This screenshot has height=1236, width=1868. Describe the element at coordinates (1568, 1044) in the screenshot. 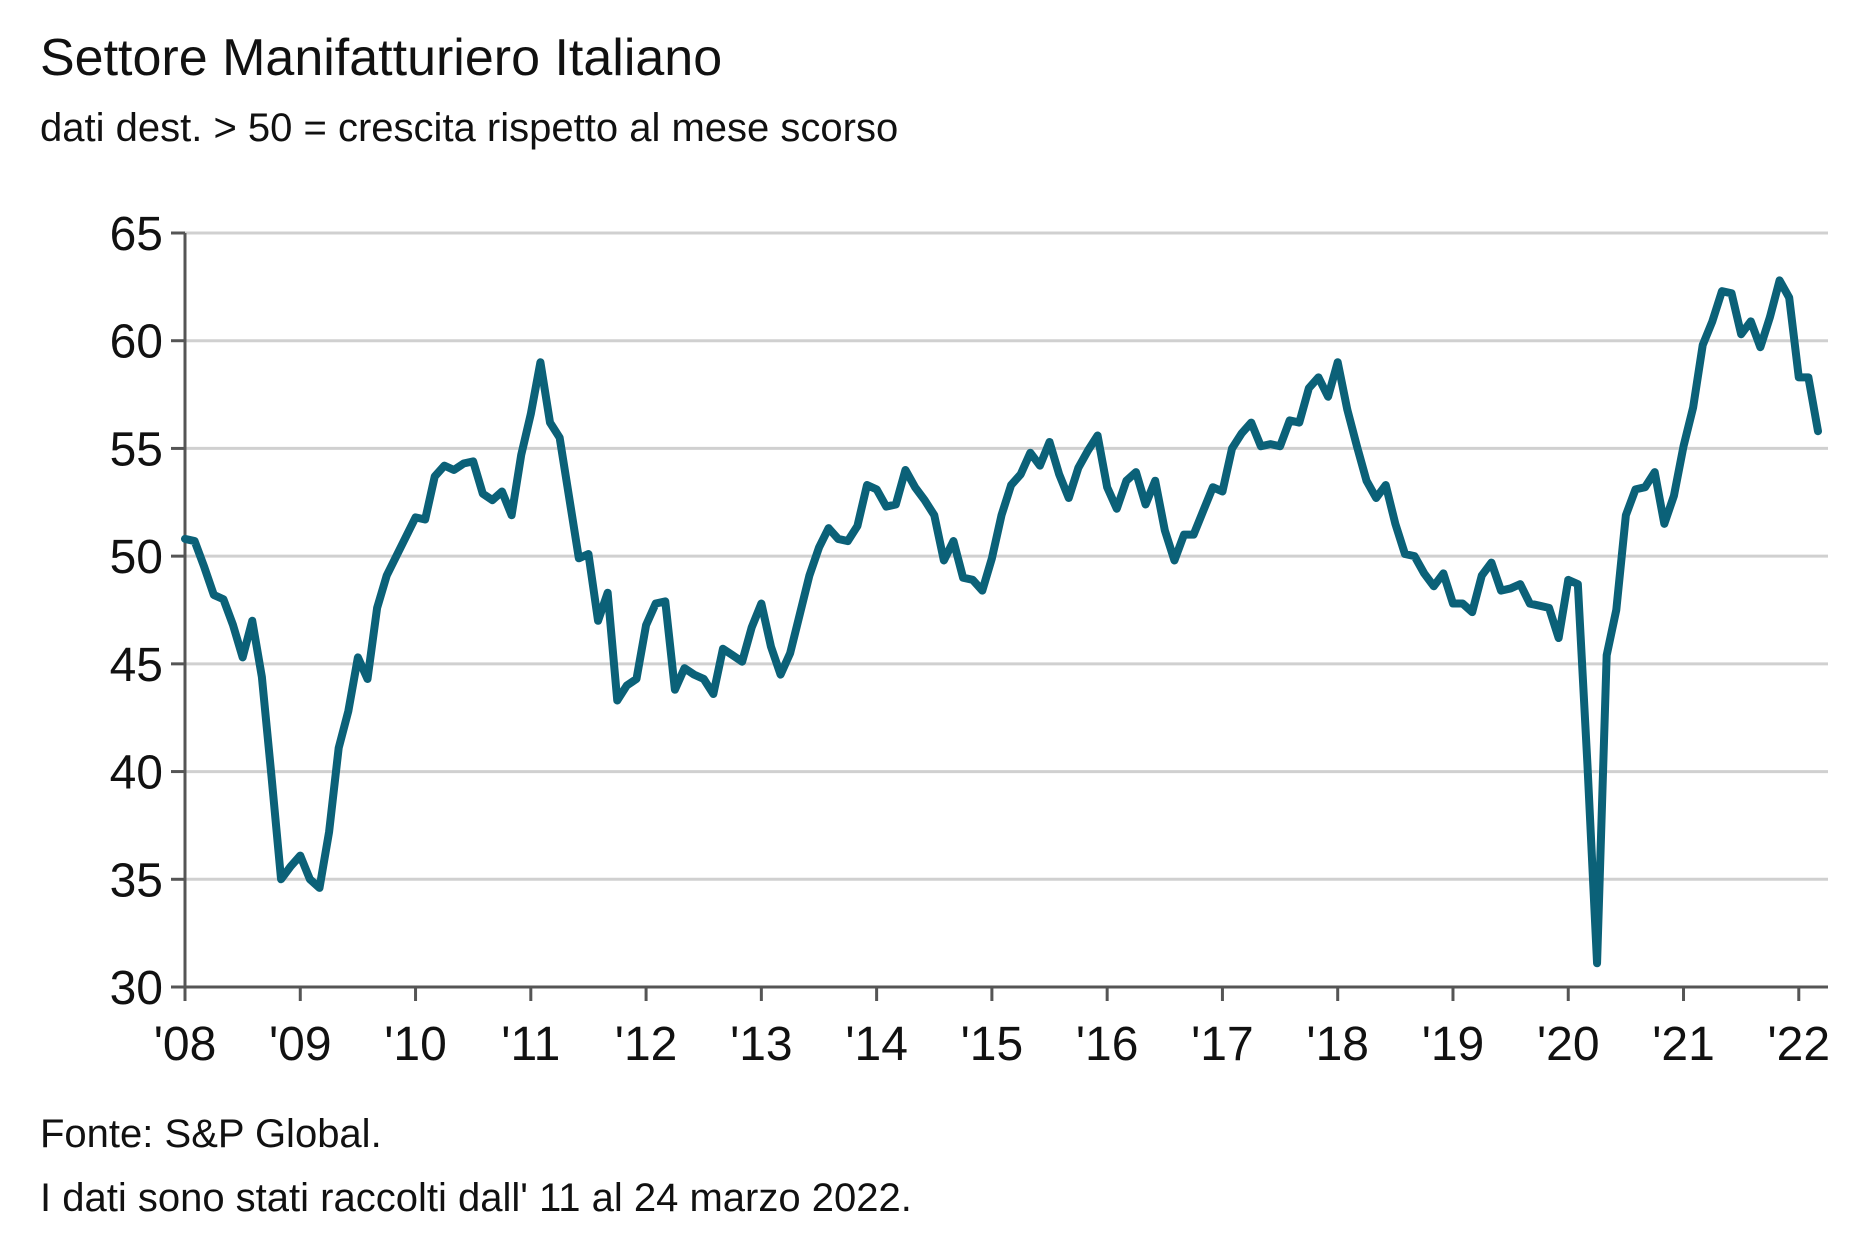

I see `x-tick-label: '20` at that location.